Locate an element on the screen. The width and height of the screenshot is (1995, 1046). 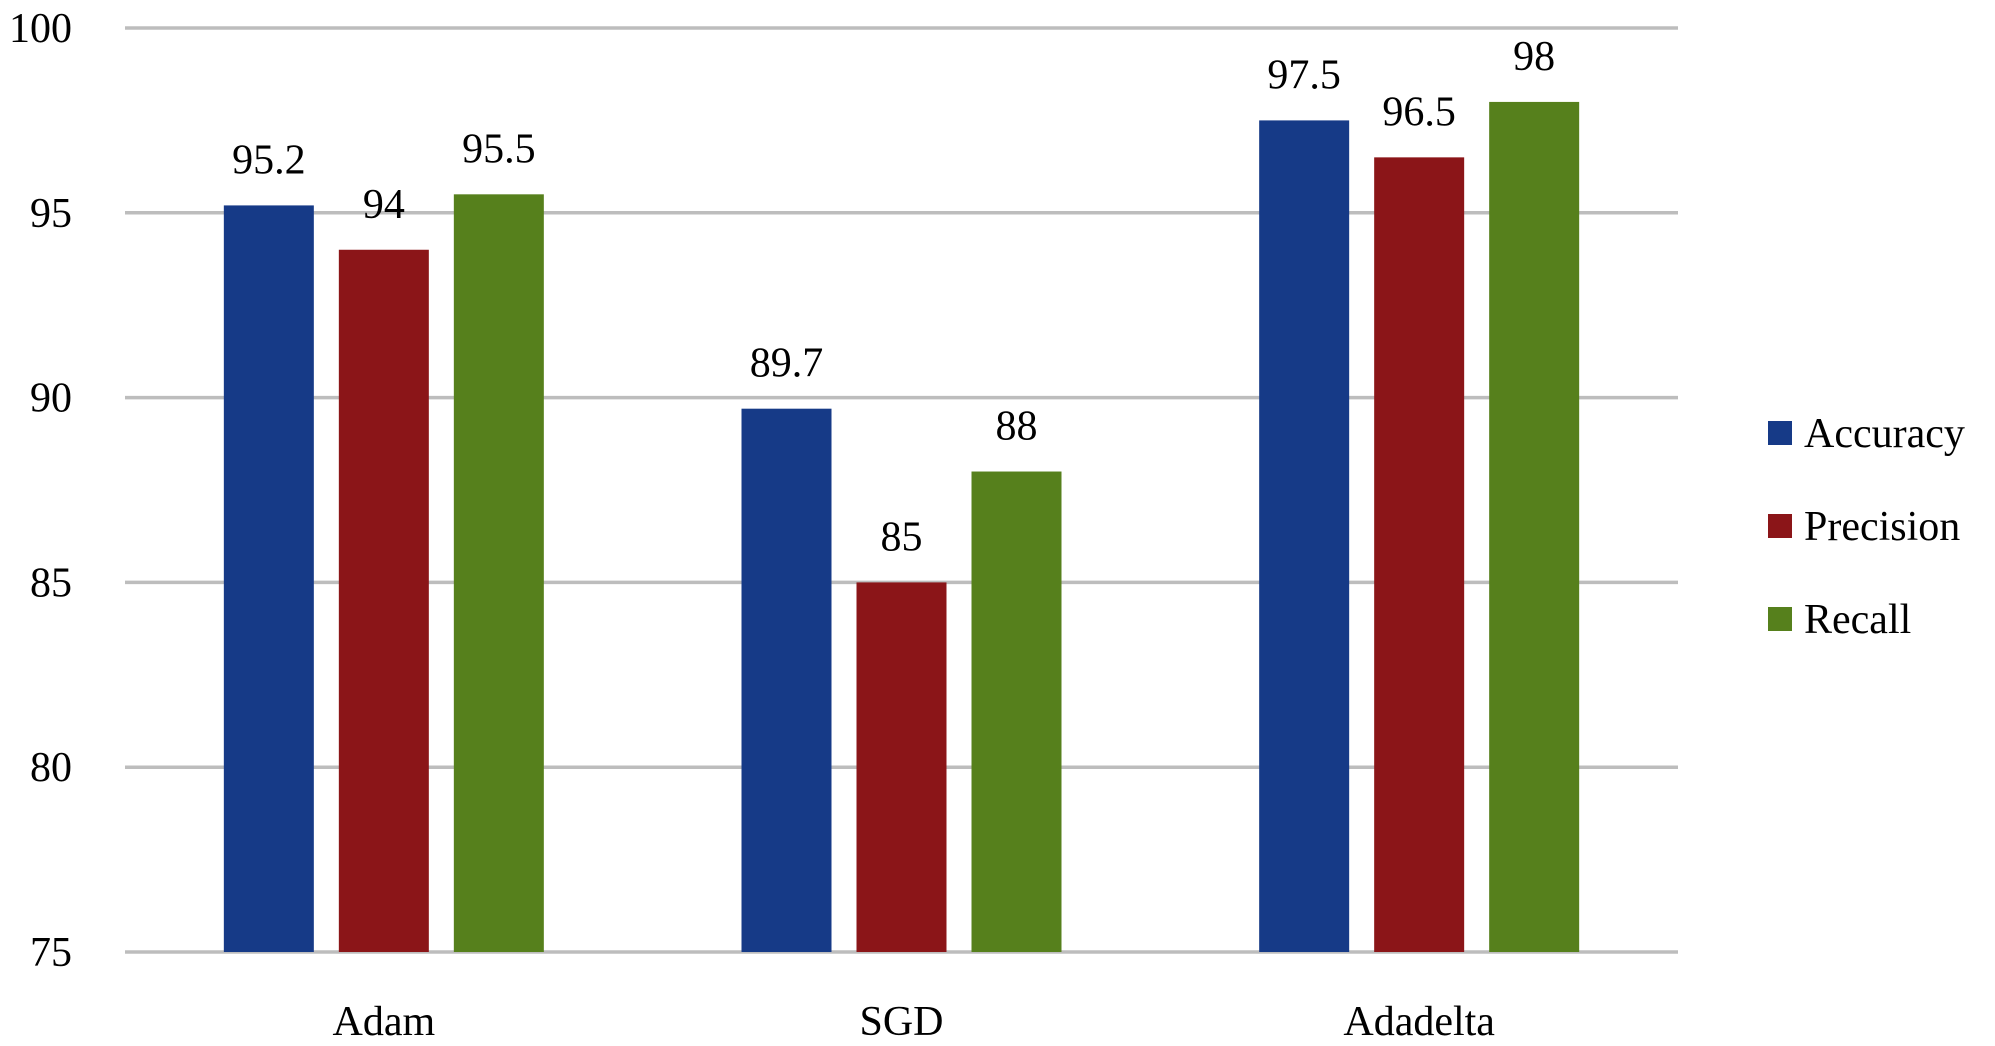
data-label: 88 is located at coordinates (1017, 427).